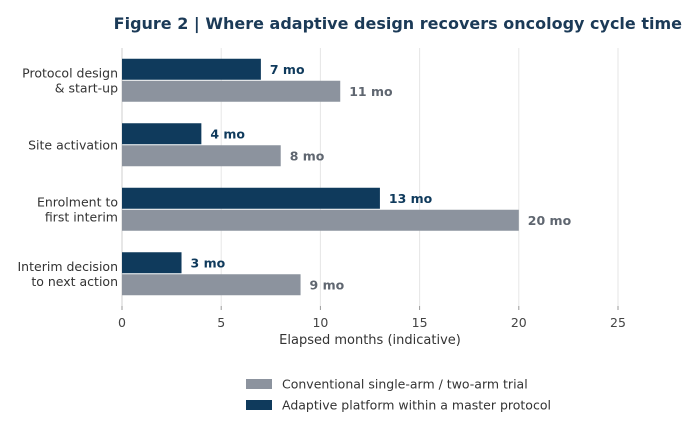 This screenshot has height=432, width=700. What do you see at coordinates (227, 133) in the screenshot?
I see `data-label: 4 mo` at bounding box center [227, 133].